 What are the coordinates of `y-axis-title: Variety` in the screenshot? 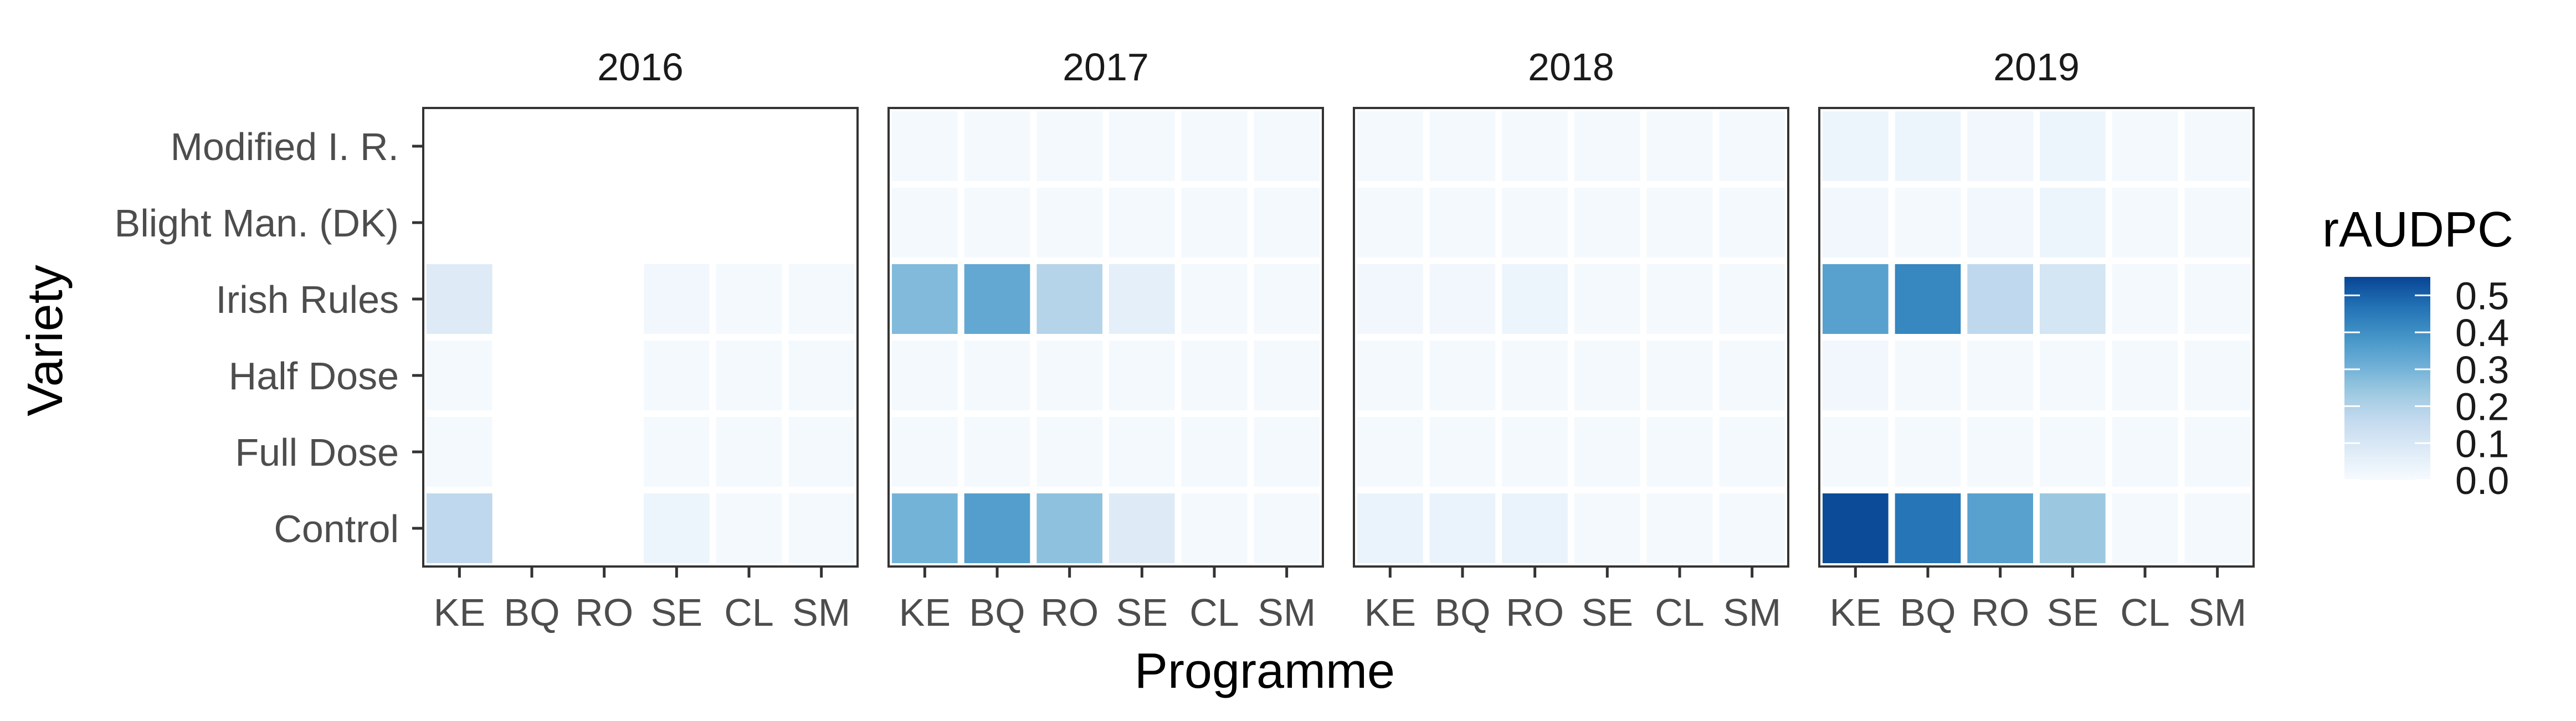 It's located at (45, 340).